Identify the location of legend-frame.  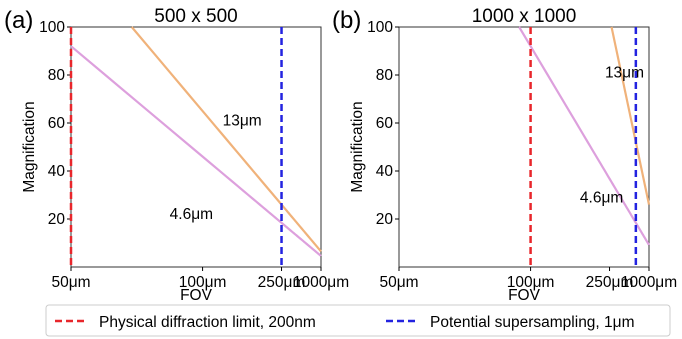
(358, 320).